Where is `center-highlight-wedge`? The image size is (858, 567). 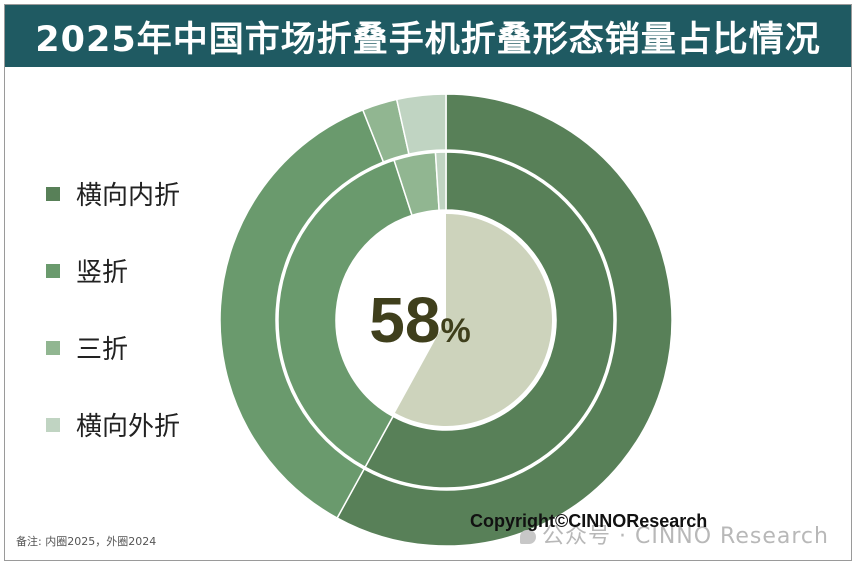 center-highlight-wedge is located at coordinates (473, 320).